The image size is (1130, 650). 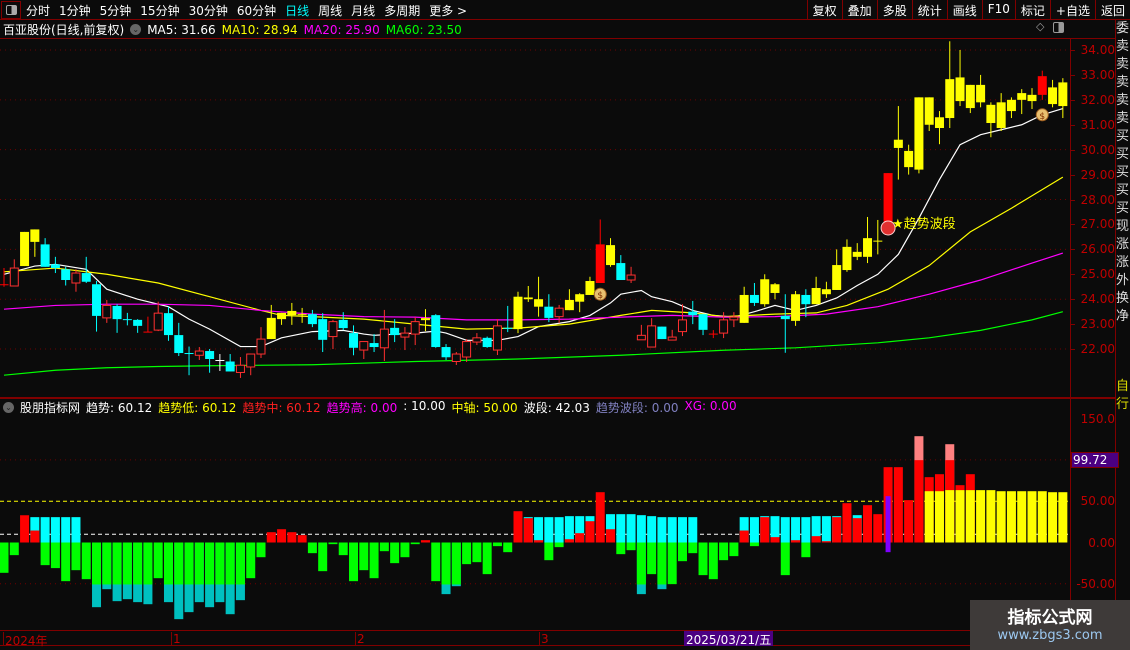 What do you see at coordinates (208, 11) in the screenshot?
I see `tab-4: 30分钟` at bounding box center [208, 11].